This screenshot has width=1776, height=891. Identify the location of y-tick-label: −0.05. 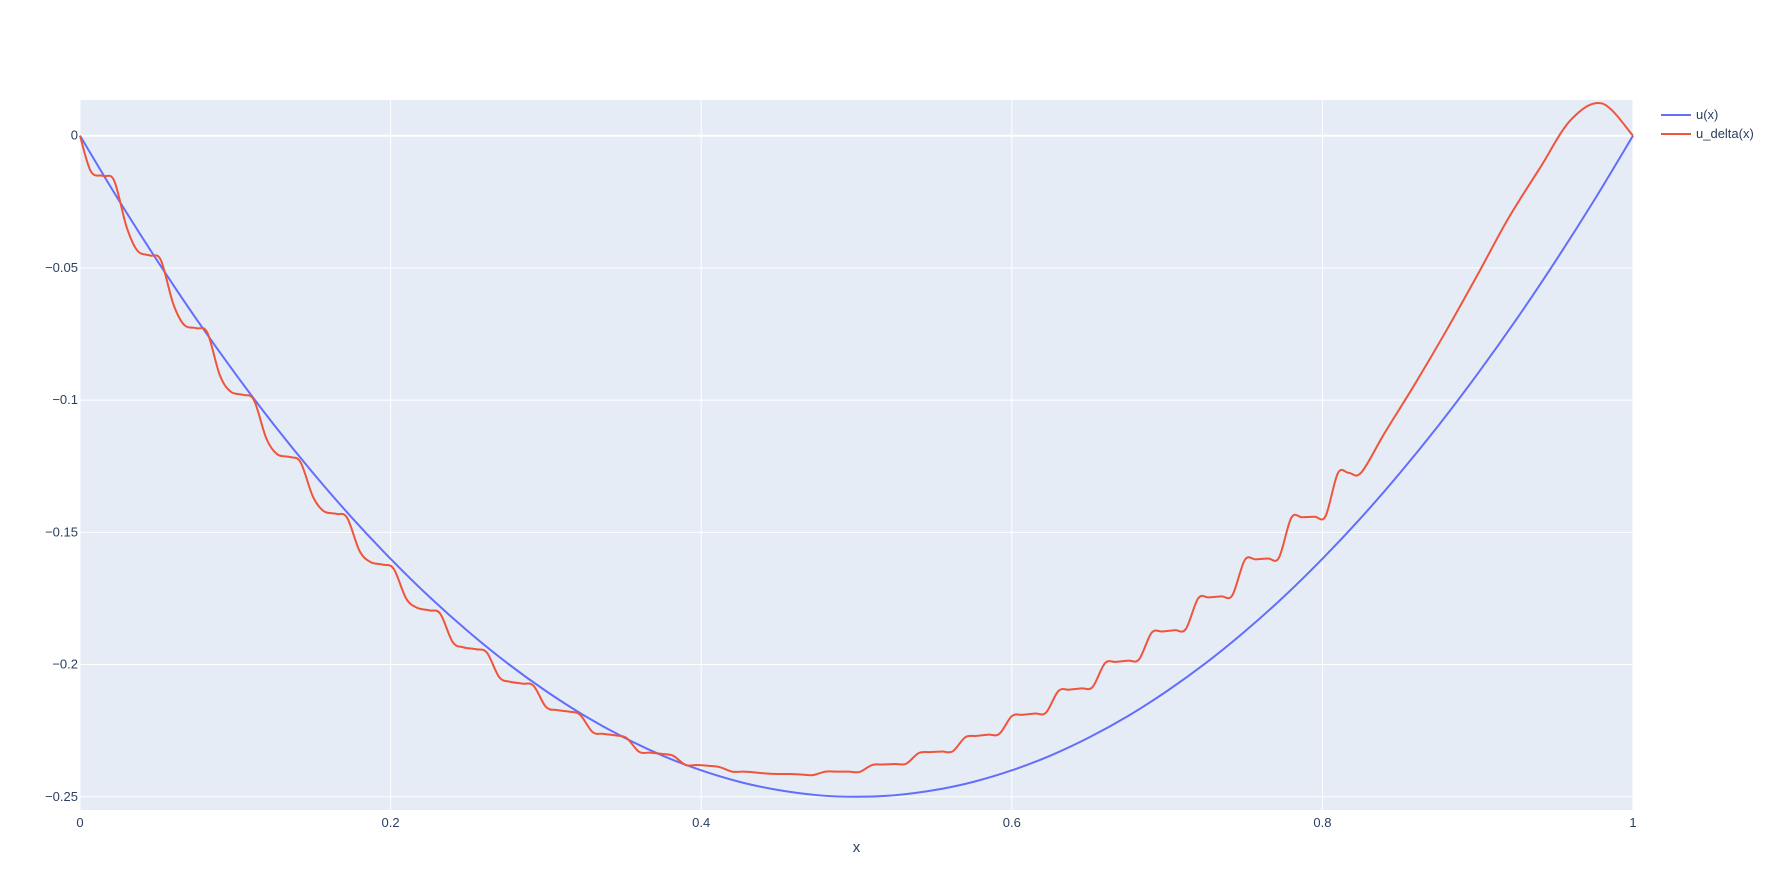
(61, 267).